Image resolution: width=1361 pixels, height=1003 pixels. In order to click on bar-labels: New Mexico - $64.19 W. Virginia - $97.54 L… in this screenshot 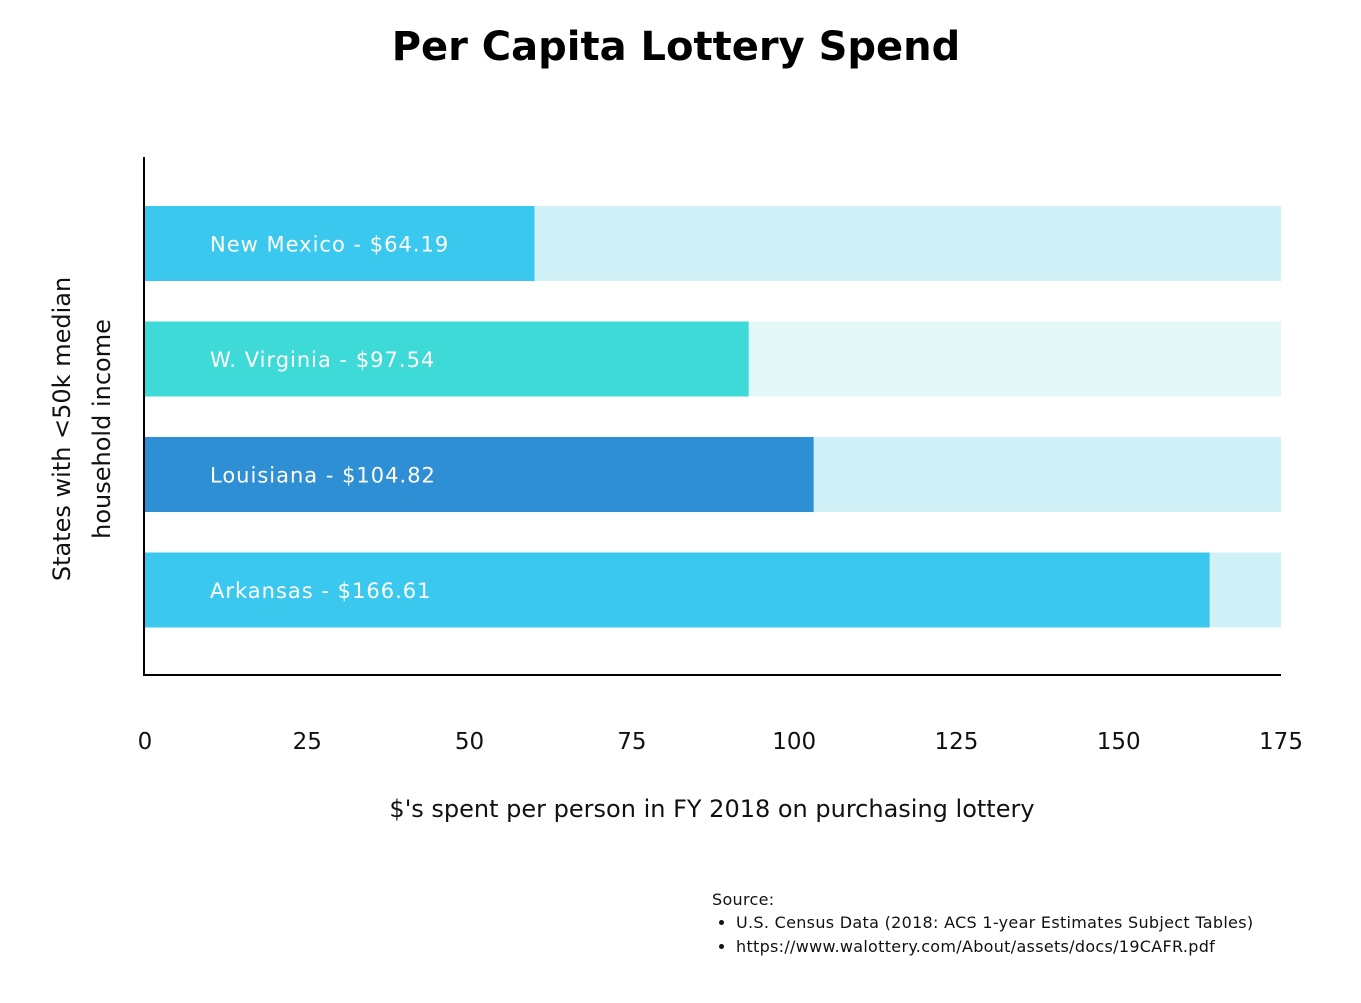, I will do `click(329, 418)`.